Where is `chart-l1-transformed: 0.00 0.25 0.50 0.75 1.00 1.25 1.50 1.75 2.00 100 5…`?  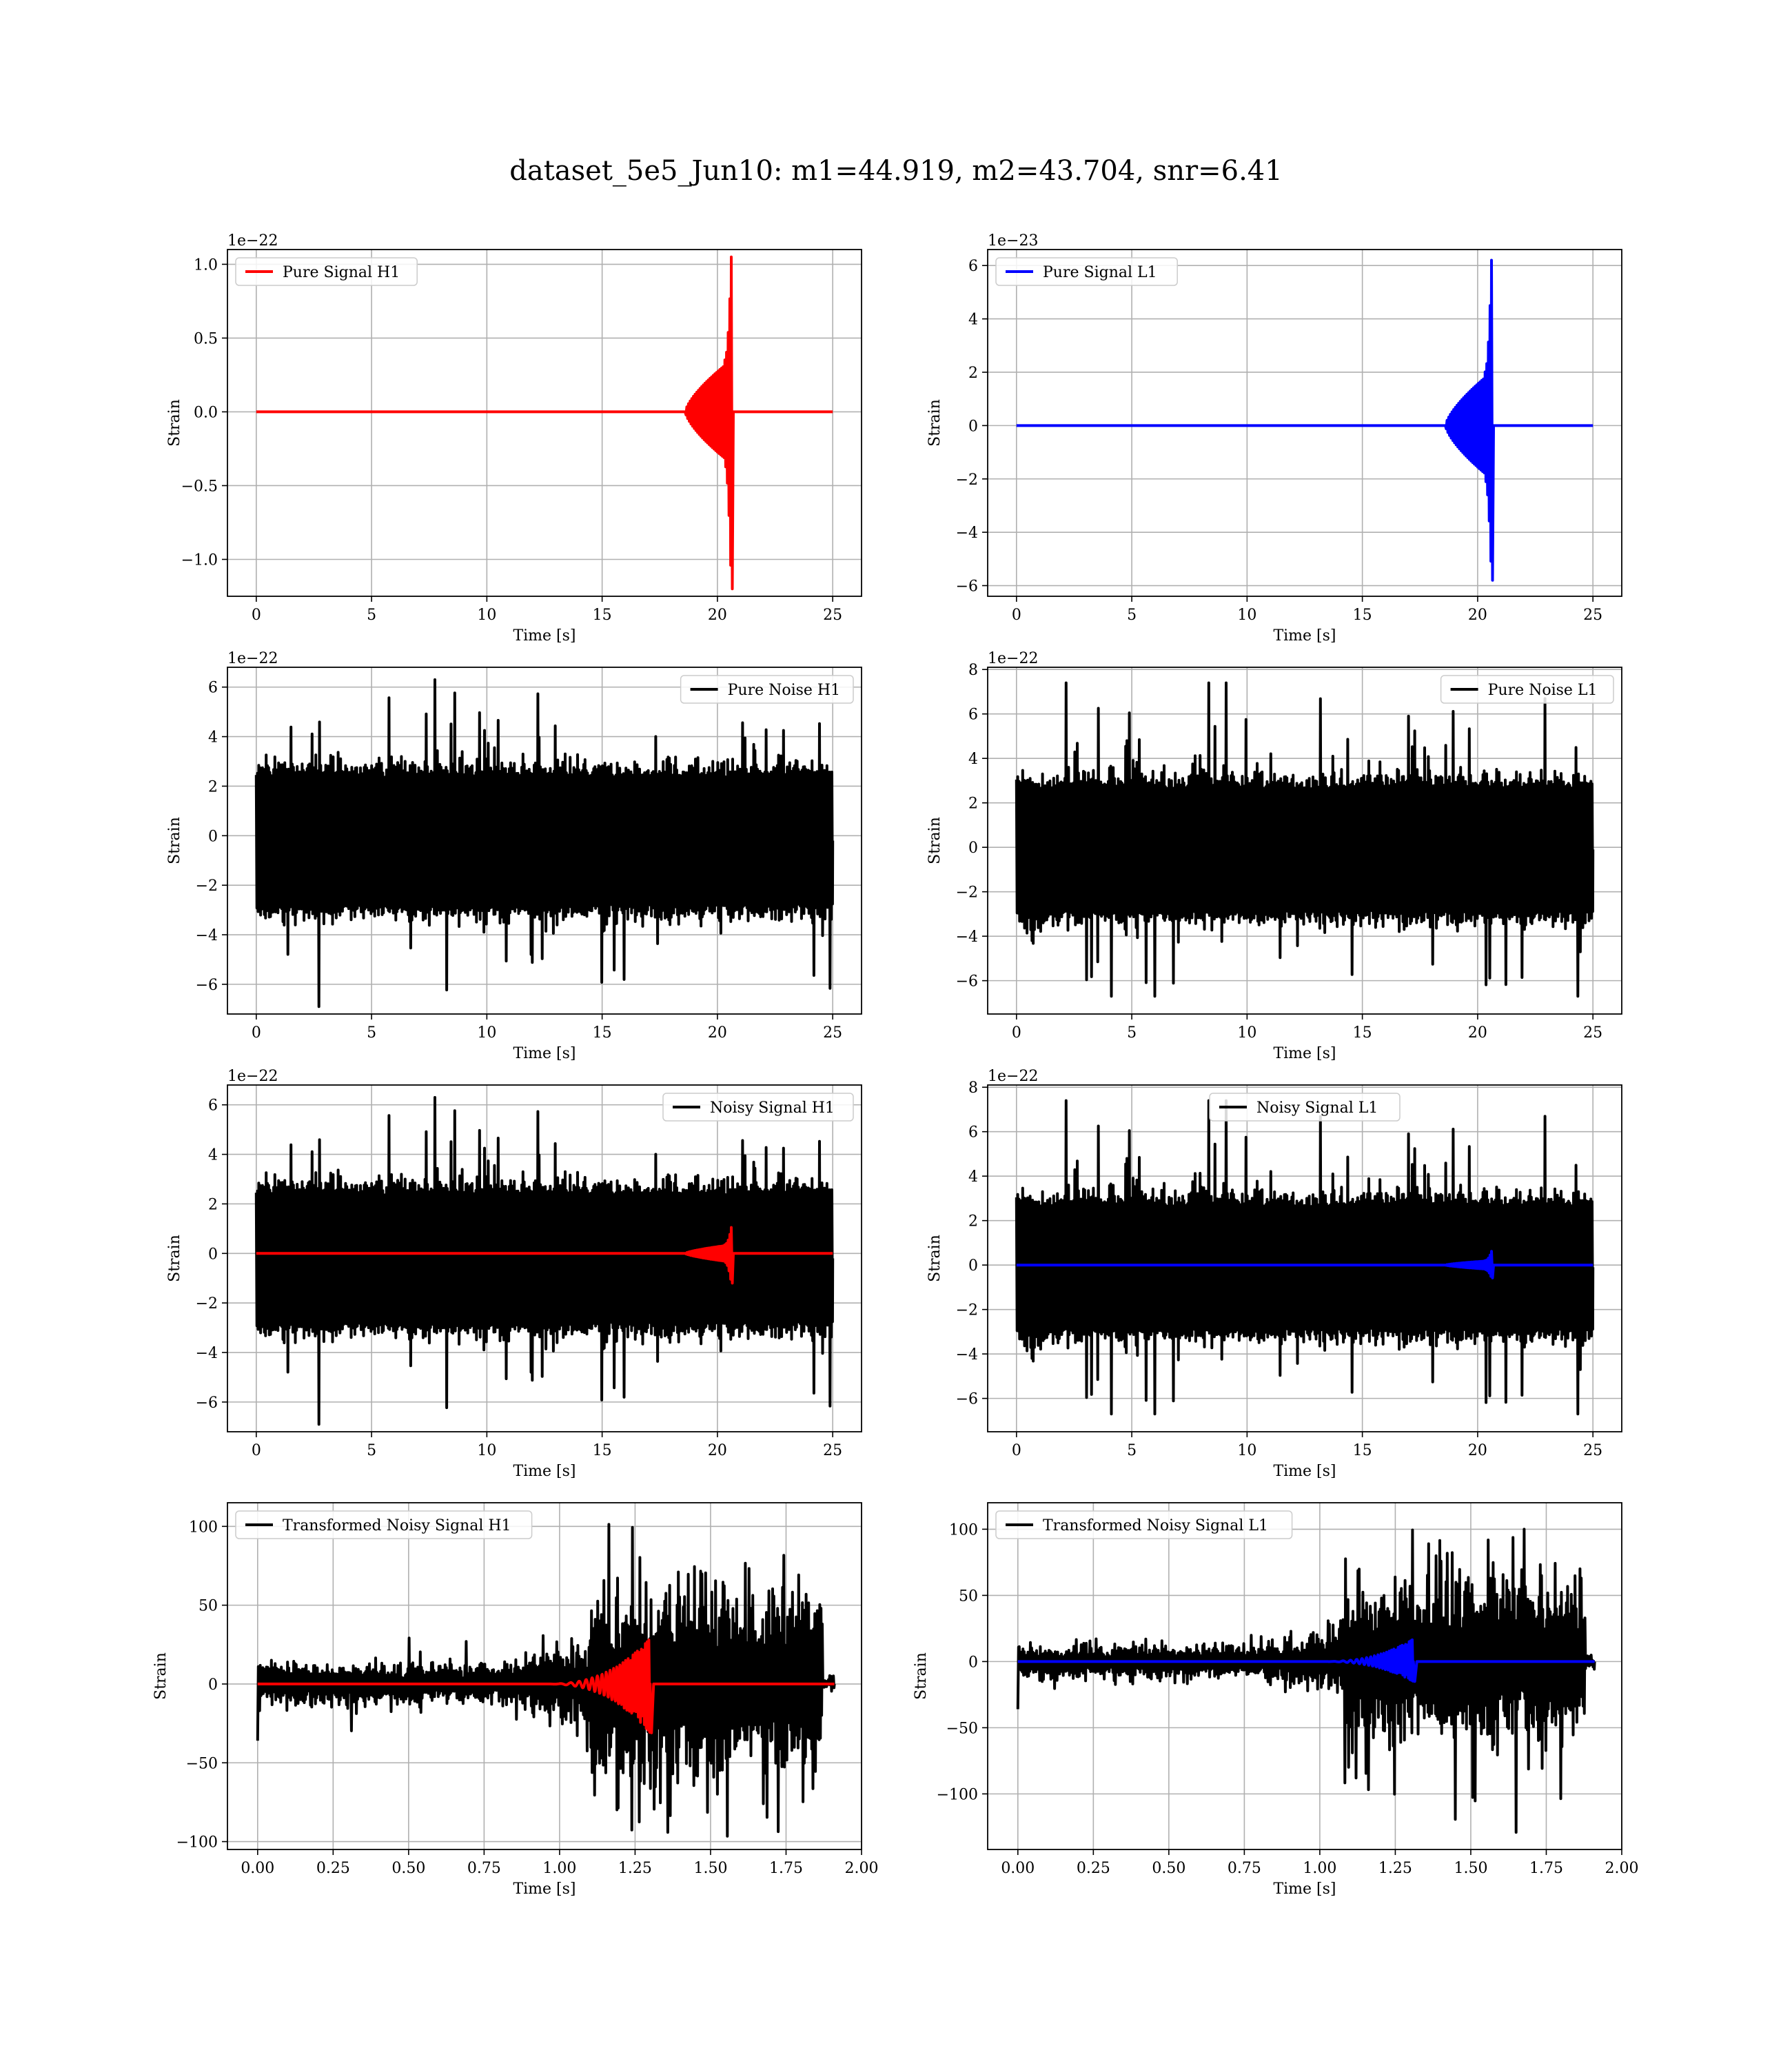
chart-l1-transformed: 0.00 0.25 0.50 0.75 1.00 1.25 1.50 1.75 2.00 100 5… is located at coordinates (1275, 1700).